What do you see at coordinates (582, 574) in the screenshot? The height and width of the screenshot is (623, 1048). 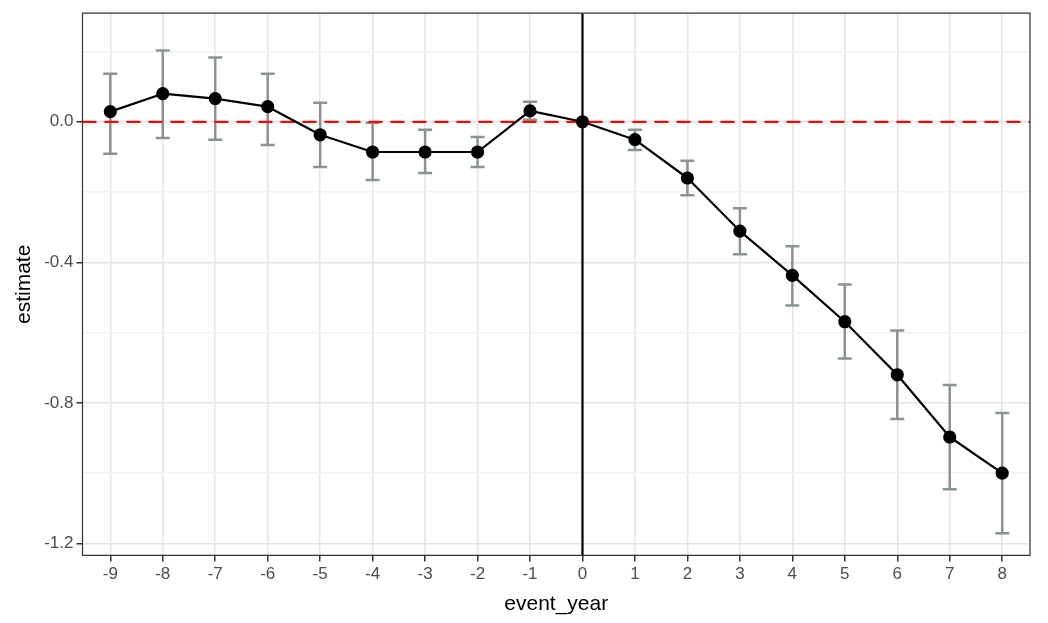 I see `x-tick-label: 0` at bounding box center [582, 574].